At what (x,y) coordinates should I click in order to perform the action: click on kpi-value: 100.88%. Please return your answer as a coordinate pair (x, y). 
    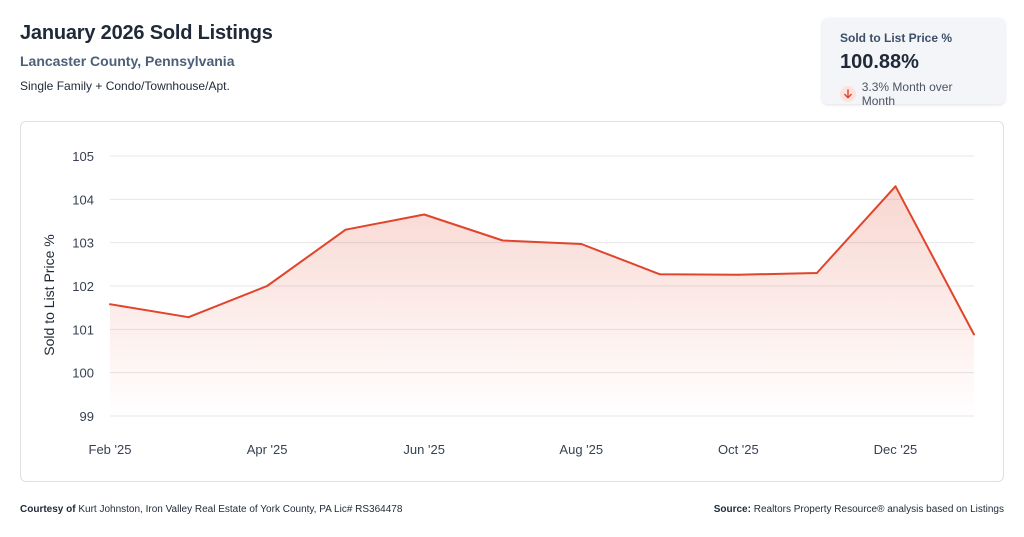
    Looking at the image, I should click on (879, 62).